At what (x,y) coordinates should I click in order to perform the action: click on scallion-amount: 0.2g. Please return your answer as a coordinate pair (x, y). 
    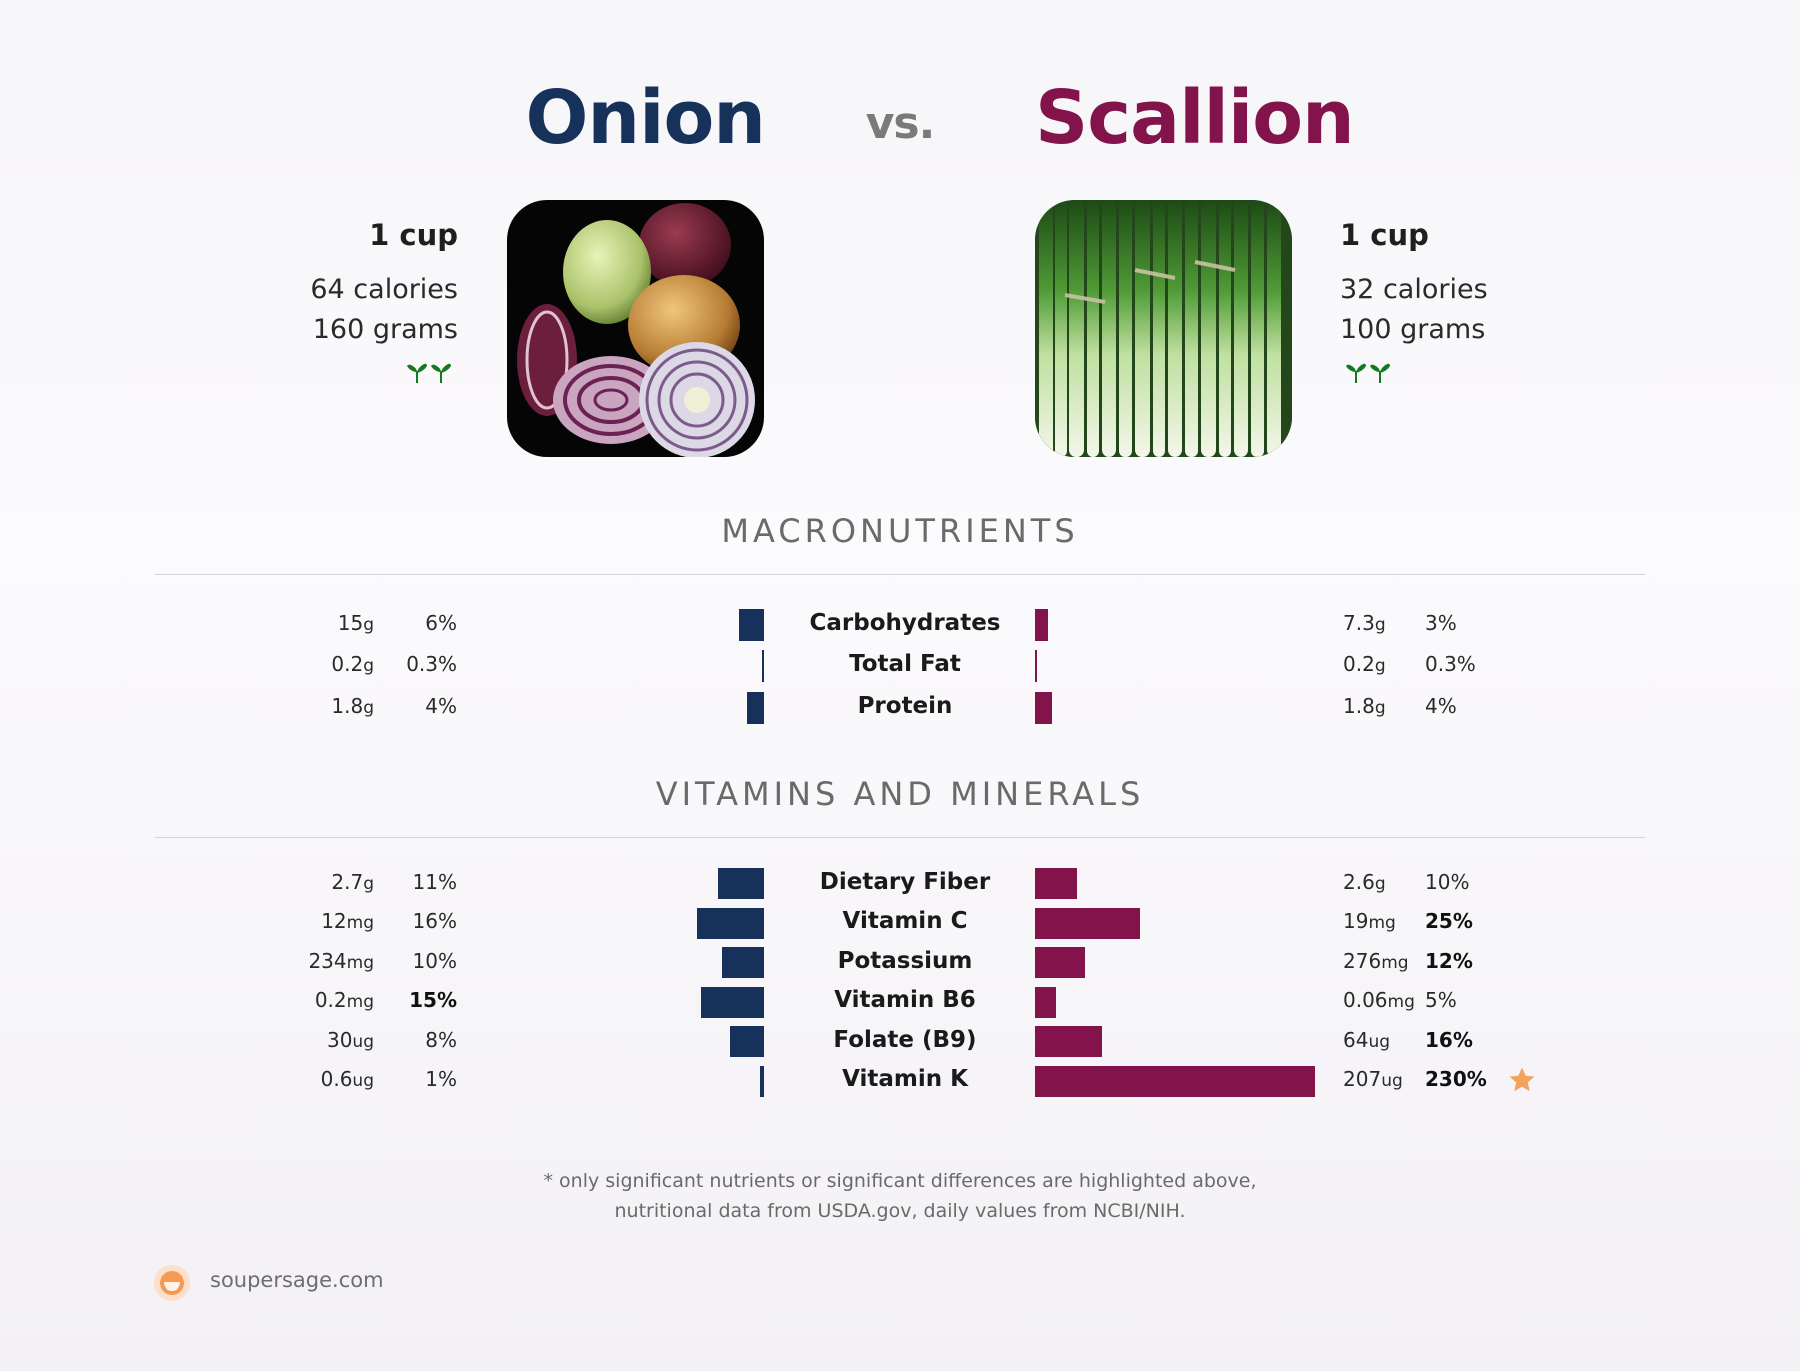
    Looking at the image, I should click on (1364, 664).